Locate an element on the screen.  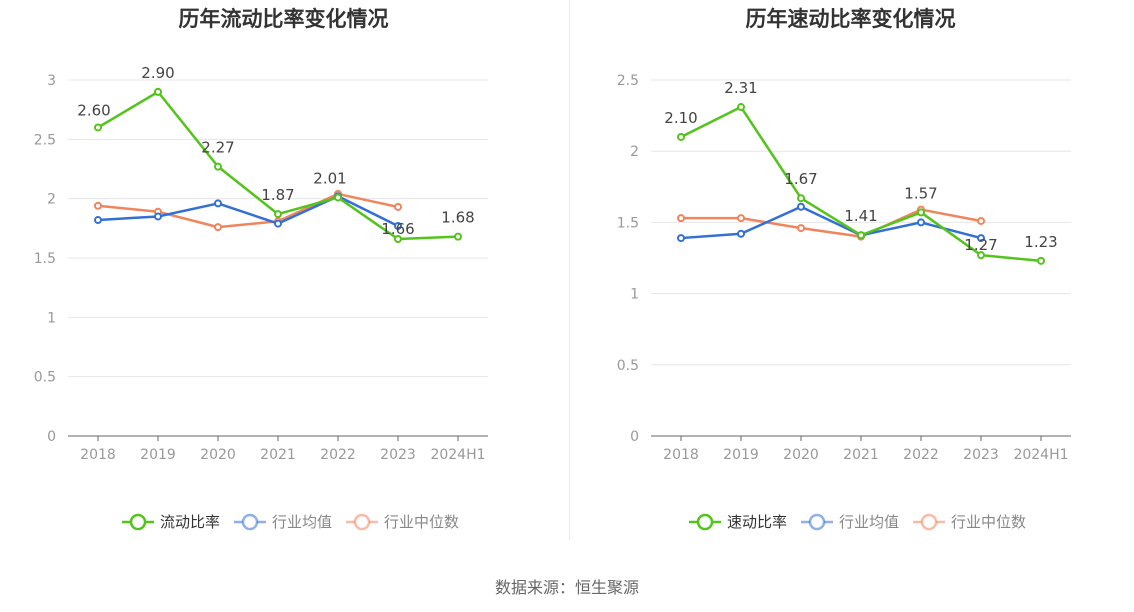
data-label: 1.67 is located at coordinates (800, 179).